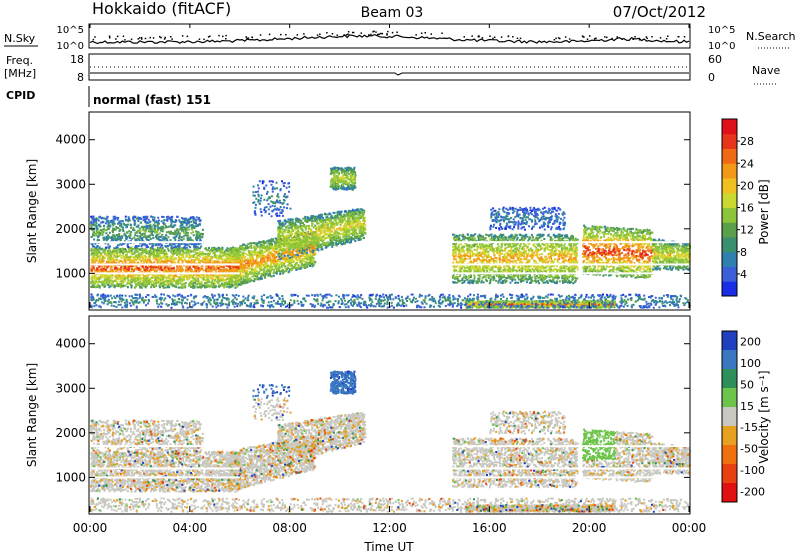 The width and height of the screenshot is (800, 554). I want to click on freq-tick-top: 18, so click(77, 59).